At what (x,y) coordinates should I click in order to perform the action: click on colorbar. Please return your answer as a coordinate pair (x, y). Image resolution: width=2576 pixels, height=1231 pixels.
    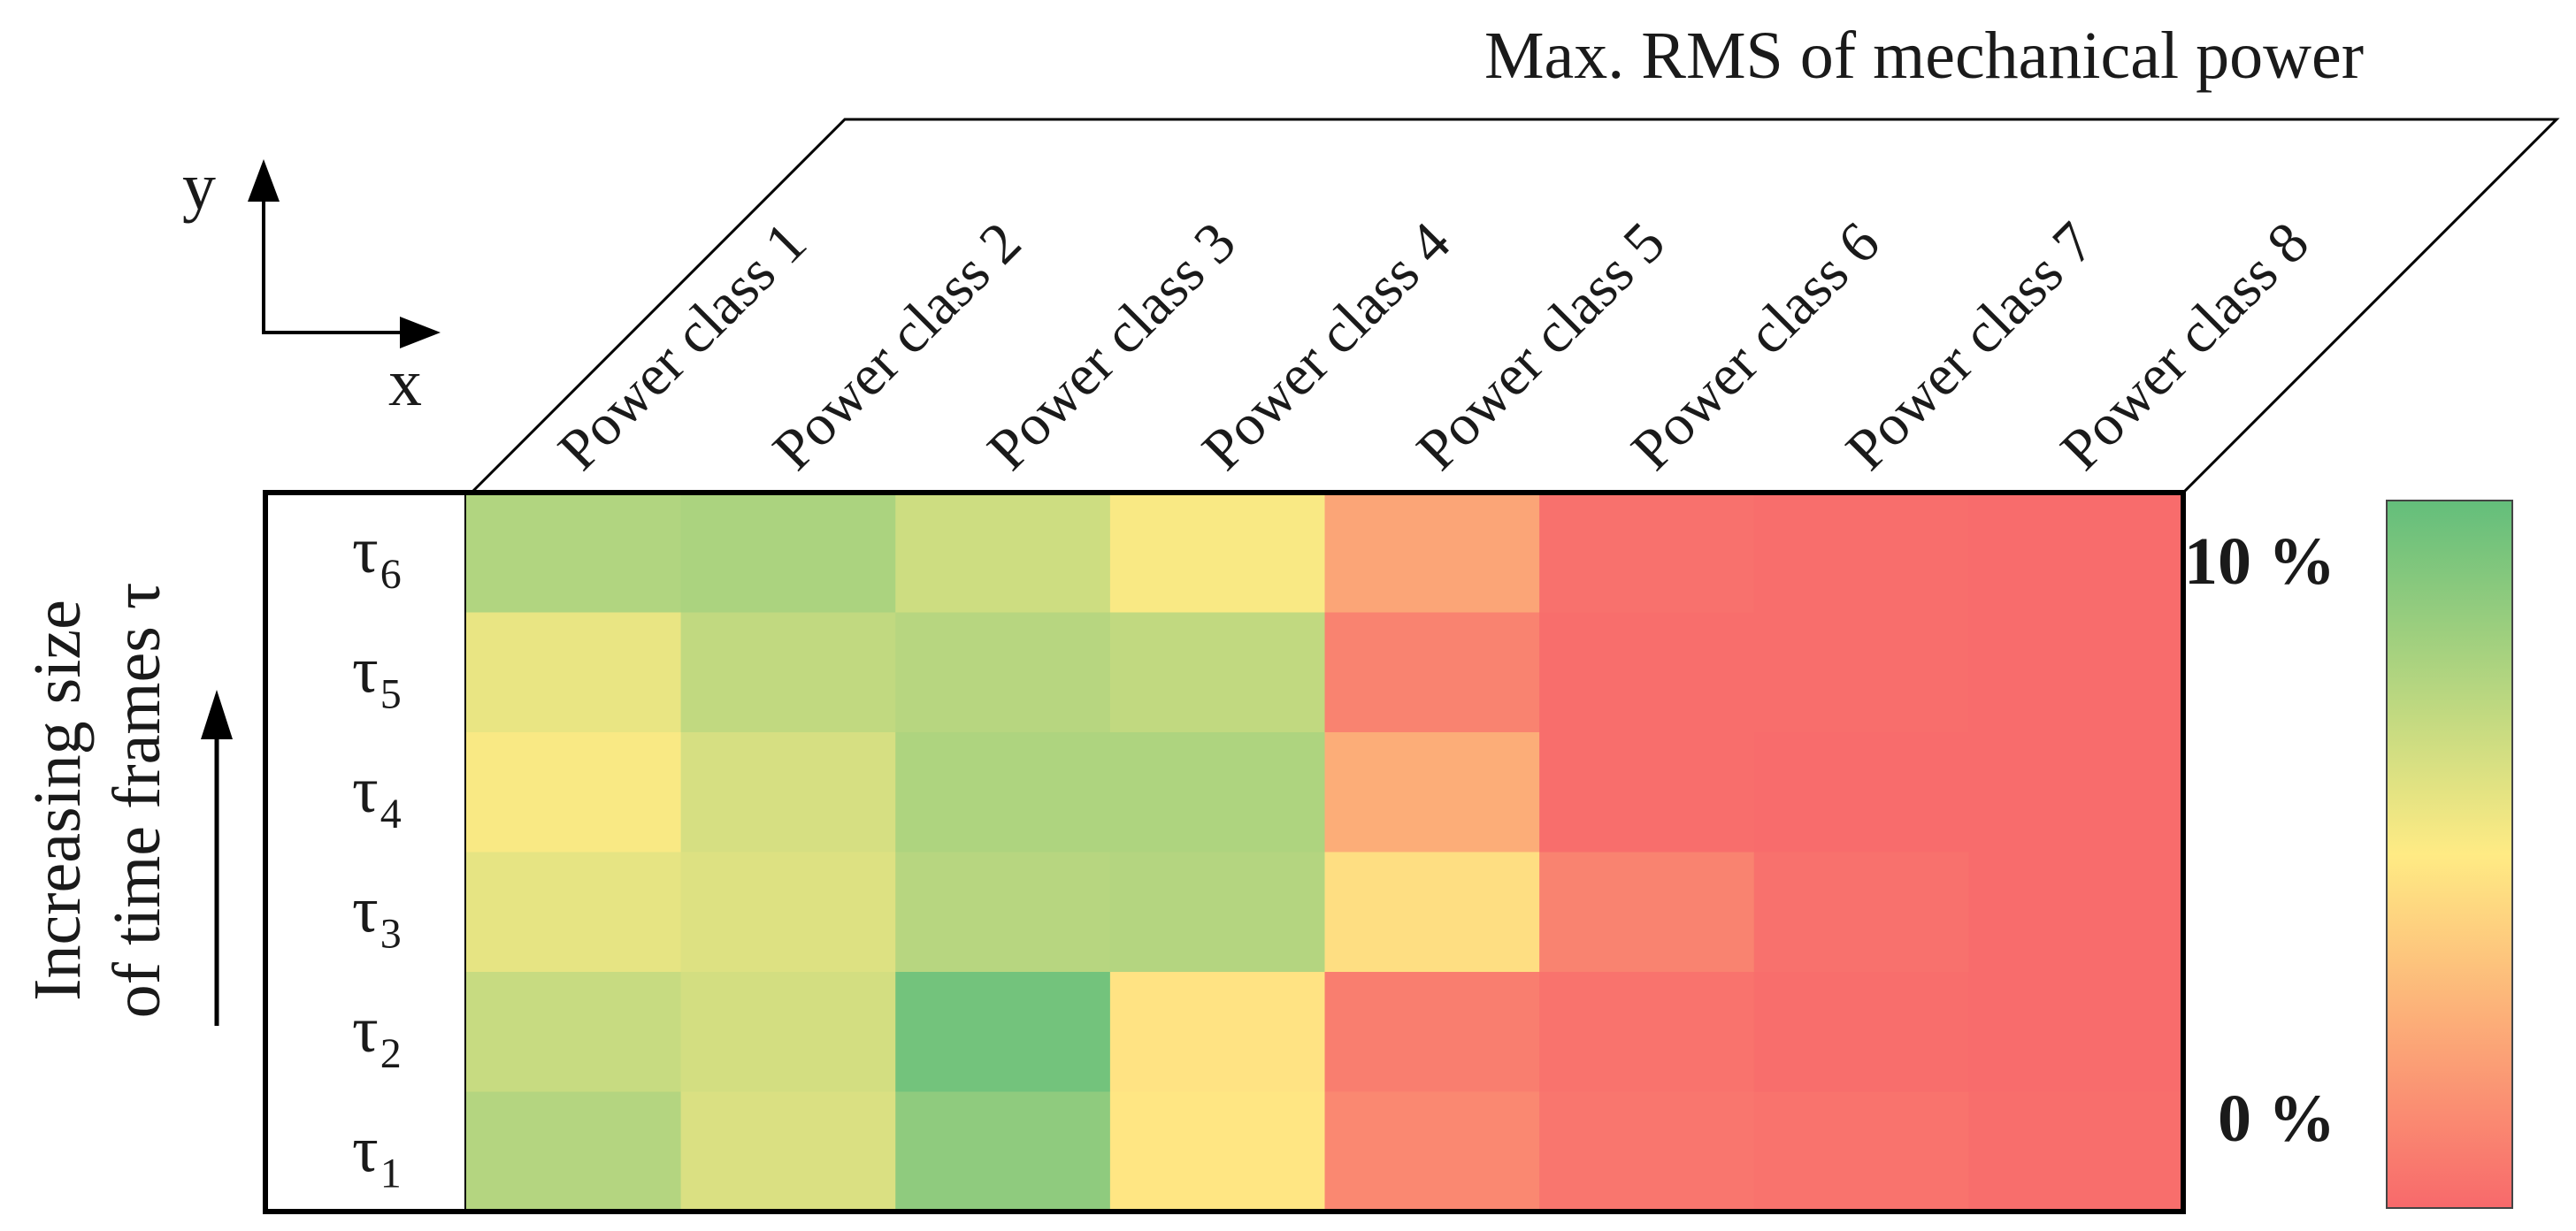
    Looking at the image, I should click on (2449, 854).